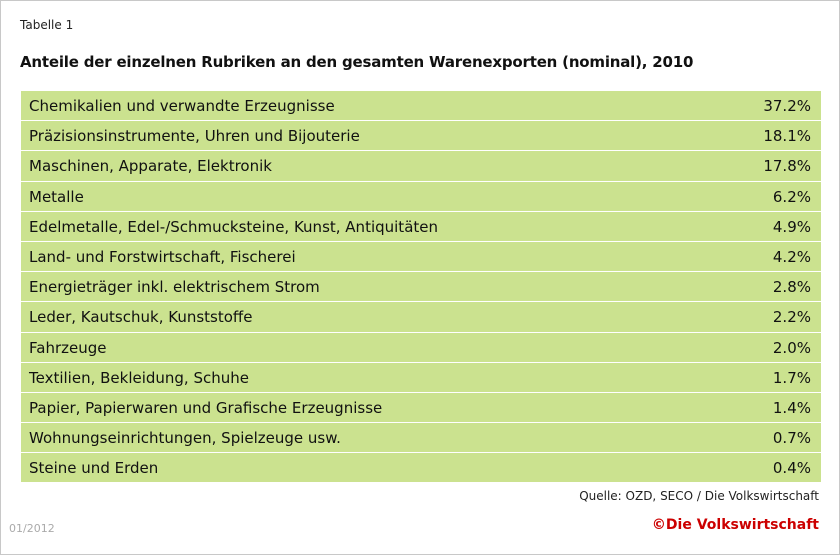  I want to click on value-cell: 0.7%, so click(791, 438).